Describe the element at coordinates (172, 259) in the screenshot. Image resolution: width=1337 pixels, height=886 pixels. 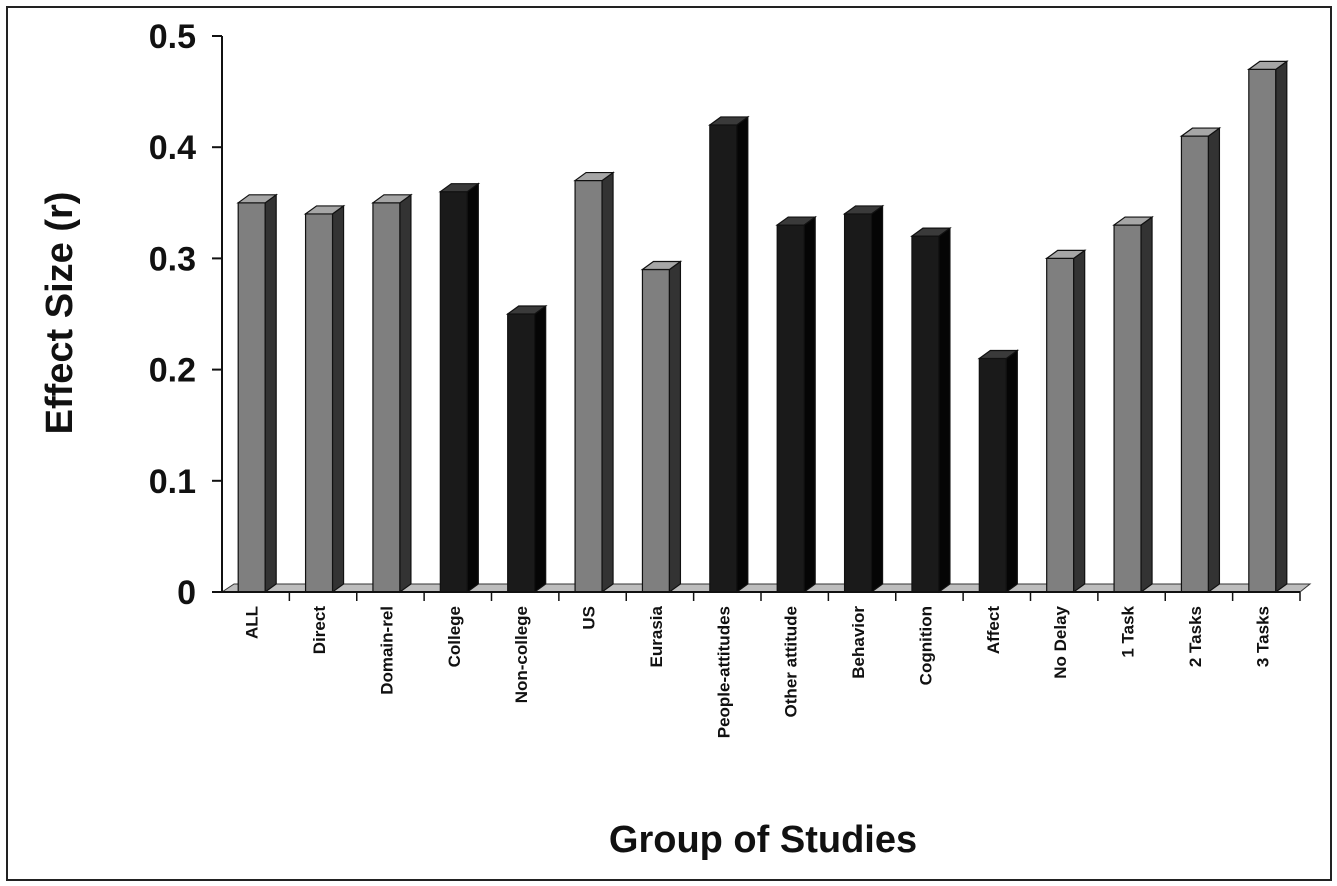
I see `y-tick-label: 0.3` at that location.